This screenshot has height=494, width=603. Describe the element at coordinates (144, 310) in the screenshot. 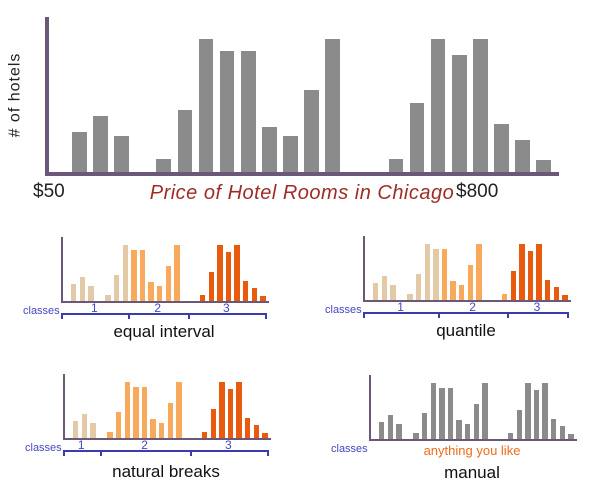

I see `equal-interval-bracket-row: classes 1 2 3` at that location.